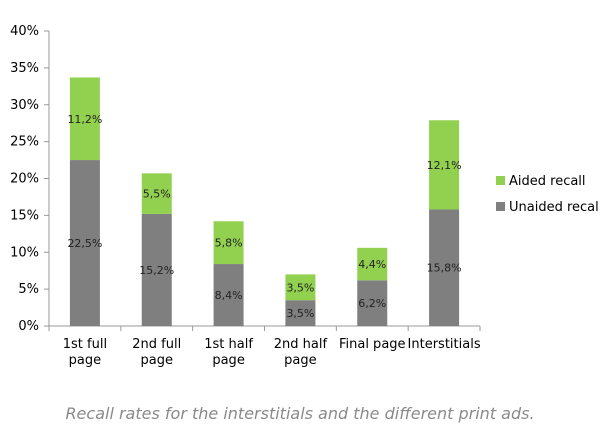 The width and height of the screenshot is (600, 430). What do you see at coordinates (24, 215) in the screenshot?
I see `y-tick-label: 15%` at bounding box center [24, 215].